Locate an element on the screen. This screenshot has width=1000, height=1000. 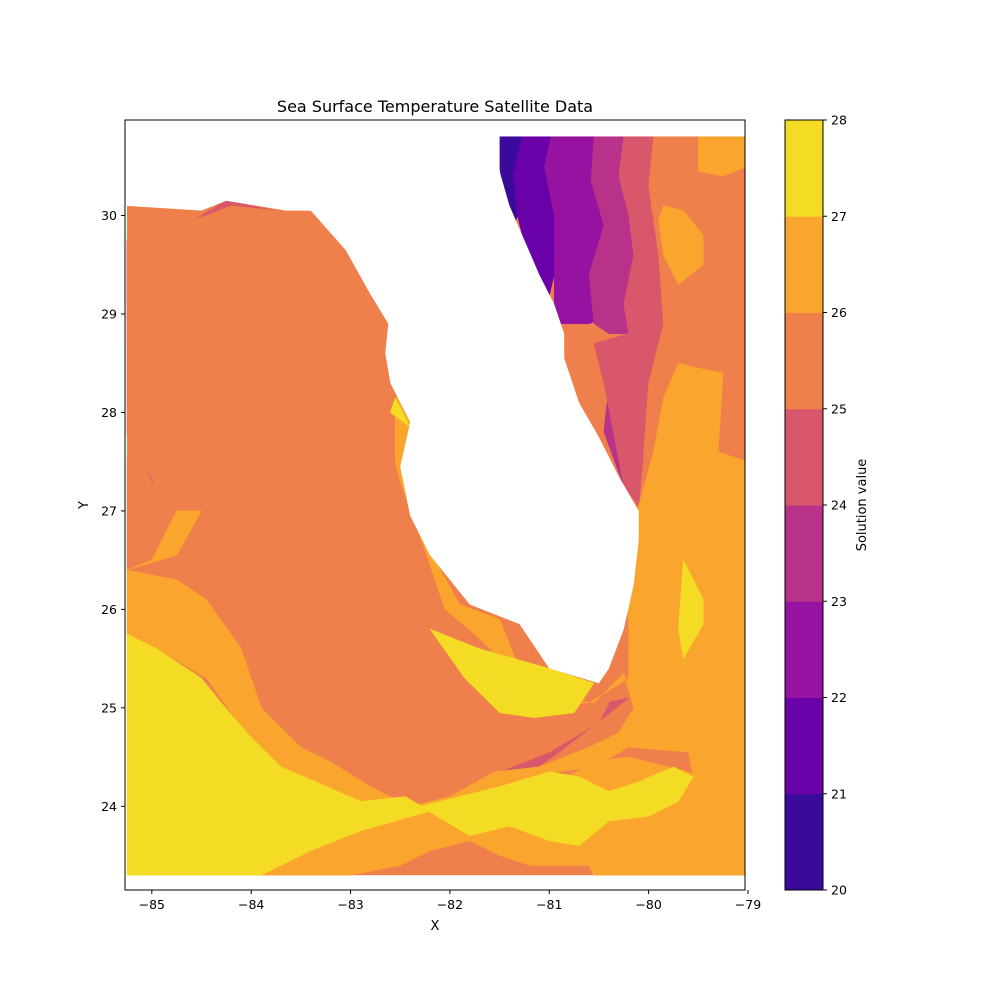
y-axis-label: Y is located at coordinates (84, 505).